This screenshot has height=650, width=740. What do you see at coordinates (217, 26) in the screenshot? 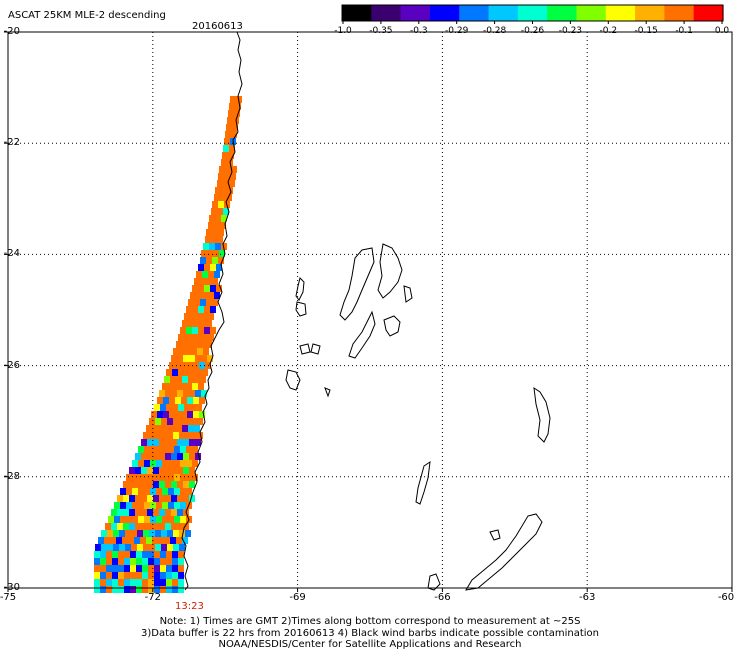
I see `map-date: 20160613` at bounding box center [217, 26].